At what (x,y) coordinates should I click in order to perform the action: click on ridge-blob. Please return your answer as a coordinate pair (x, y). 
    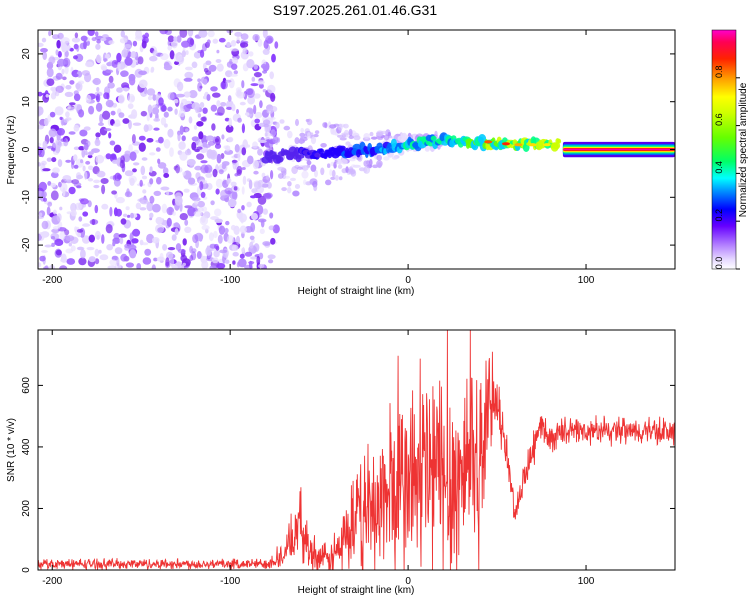
    Looking at the image, I should click on (300, 156).